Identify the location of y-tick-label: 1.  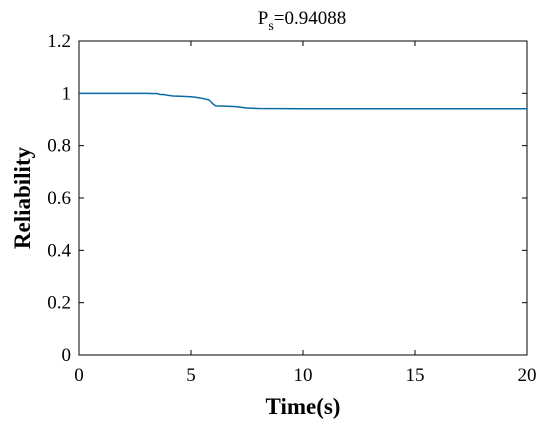
(67, 93).